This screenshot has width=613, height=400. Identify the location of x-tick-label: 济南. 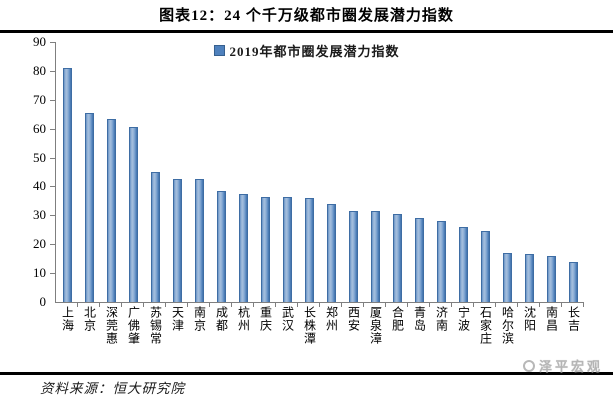
(441, 319).